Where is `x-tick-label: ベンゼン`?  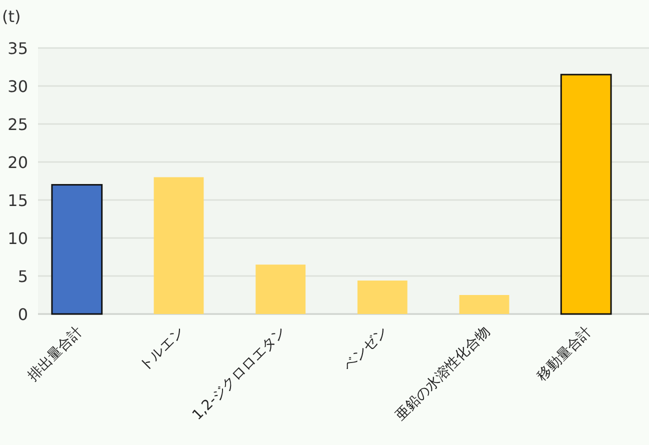
x-tick-label: ベンゼン is located at coordinates (366, 349).